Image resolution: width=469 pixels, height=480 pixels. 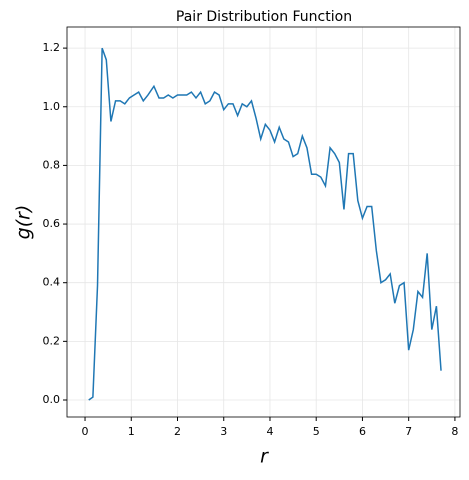 I want to click on x-tick-label: 7, so click(x=408, y=431).